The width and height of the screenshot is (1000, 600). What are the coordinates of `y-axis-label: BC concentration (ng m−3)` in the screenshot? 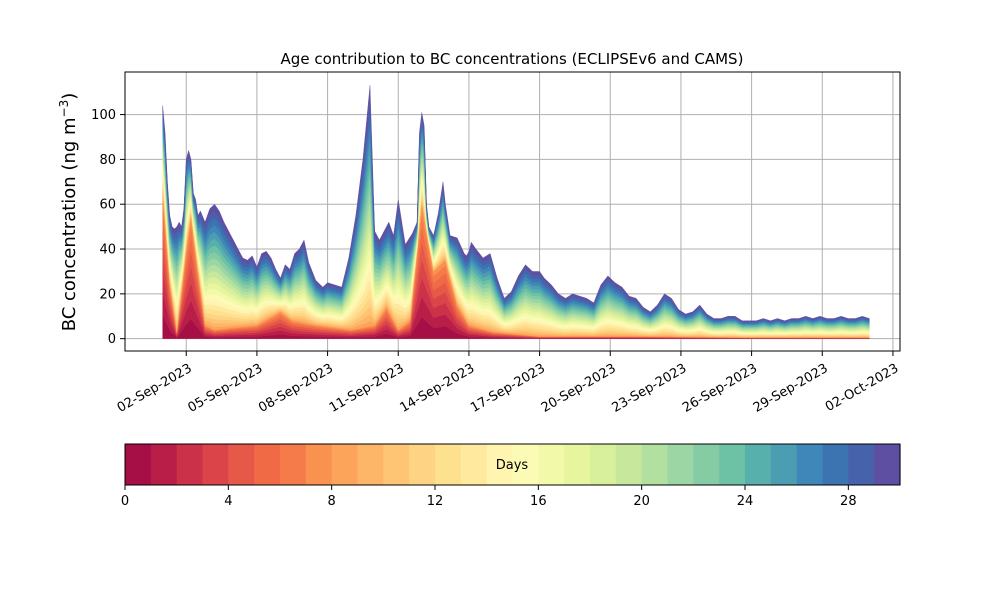 It's located at (68, 212).